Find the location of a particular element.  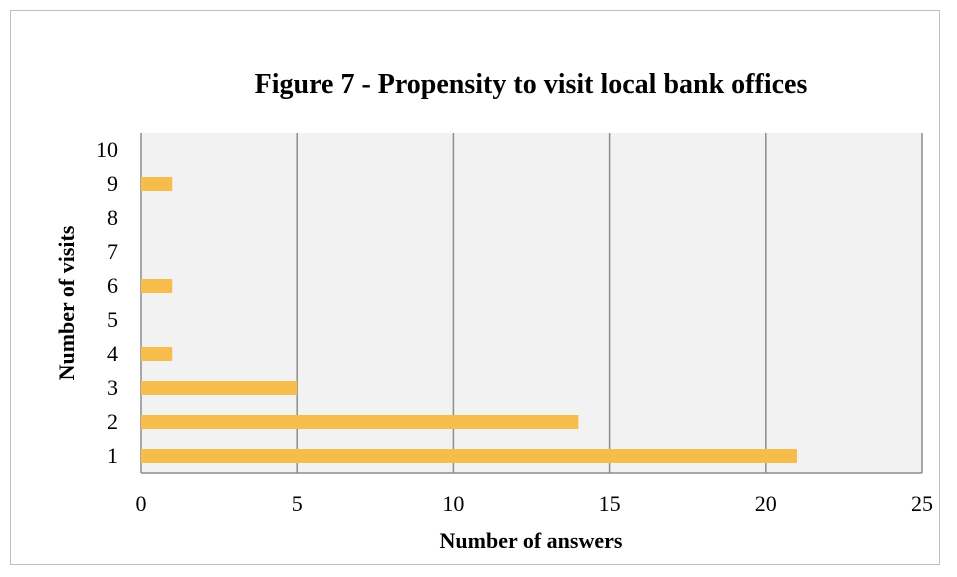

x-tick-label: 15 is located at coordinates (610, 503).